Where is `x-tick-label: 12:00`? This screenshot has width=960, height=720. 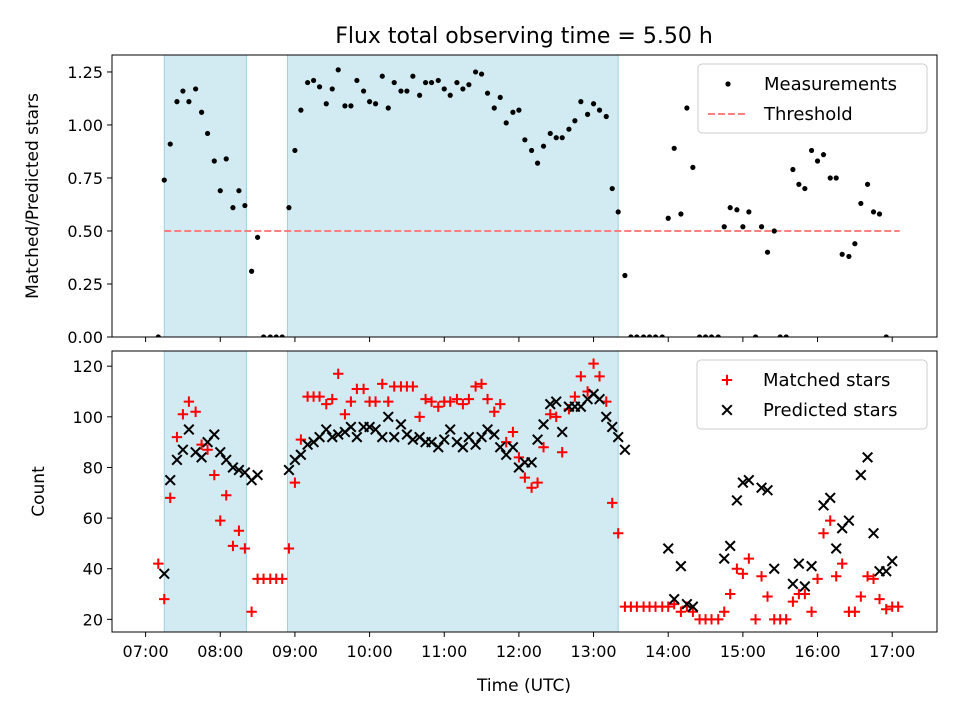
x-tick-label: 12:00 is located at coordinates (519, 651).